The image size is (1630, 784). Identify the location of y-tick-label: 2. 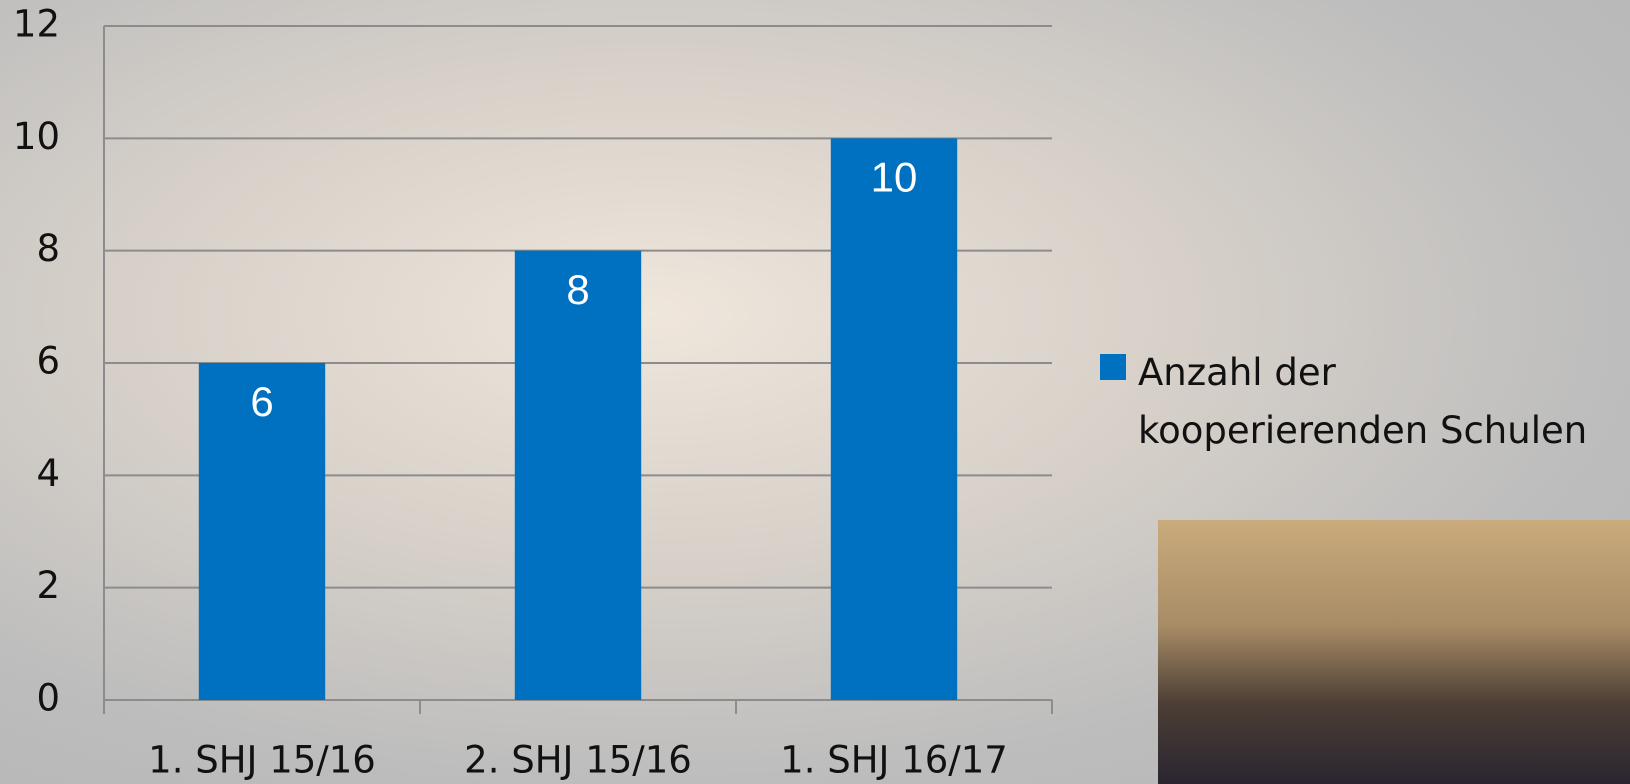
(48, 585).